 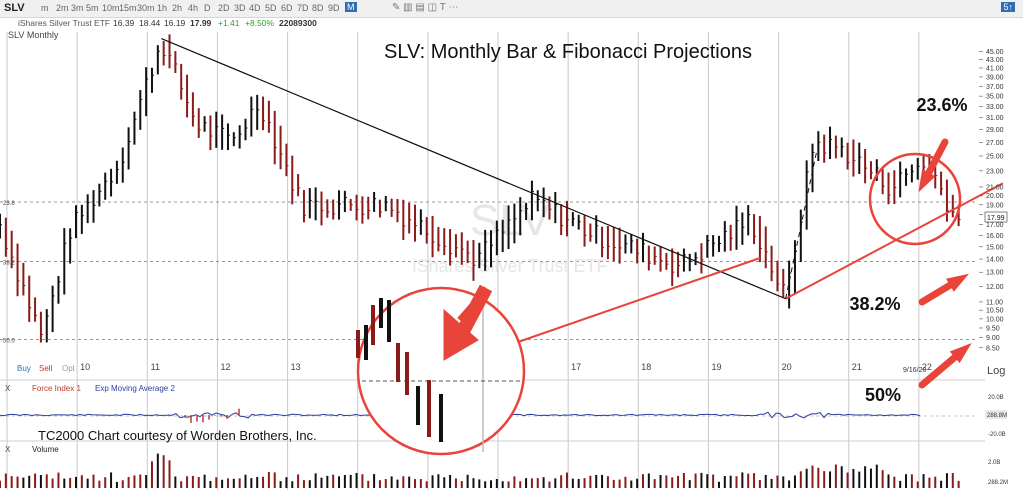 I want to click on focus-circle, so click(x=915, y=199).